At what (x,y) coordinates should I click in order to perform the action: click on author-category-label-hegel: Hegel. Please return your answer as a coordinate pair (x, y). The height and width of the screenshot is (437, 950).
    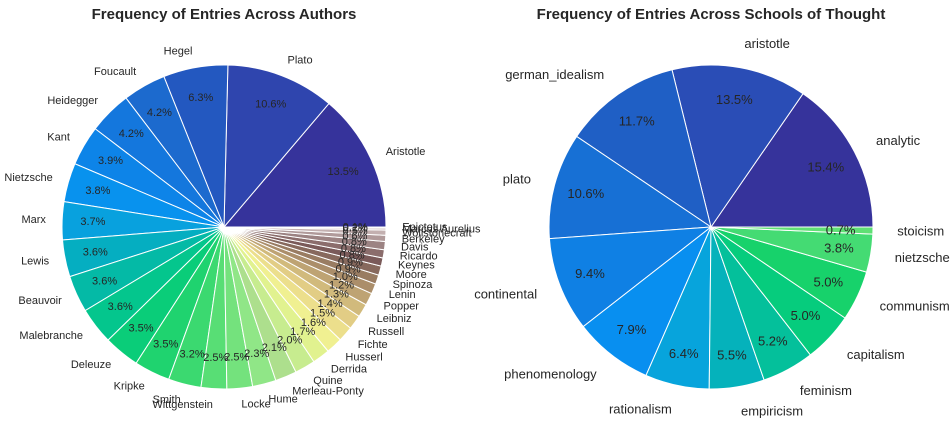
    Looking at the image, I should click on (178, 52).